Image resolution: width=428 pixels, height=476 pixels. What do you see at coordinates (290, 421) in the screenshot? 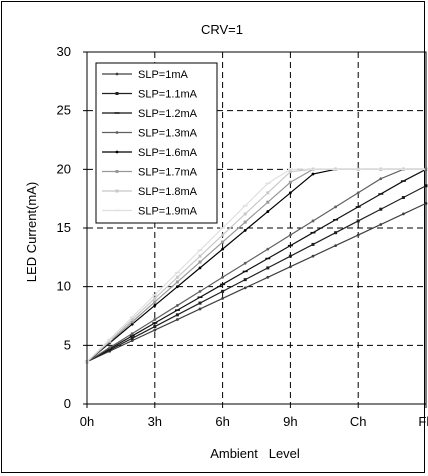
I see `x-tick-label: 9h` at bounding box center [290, 421].